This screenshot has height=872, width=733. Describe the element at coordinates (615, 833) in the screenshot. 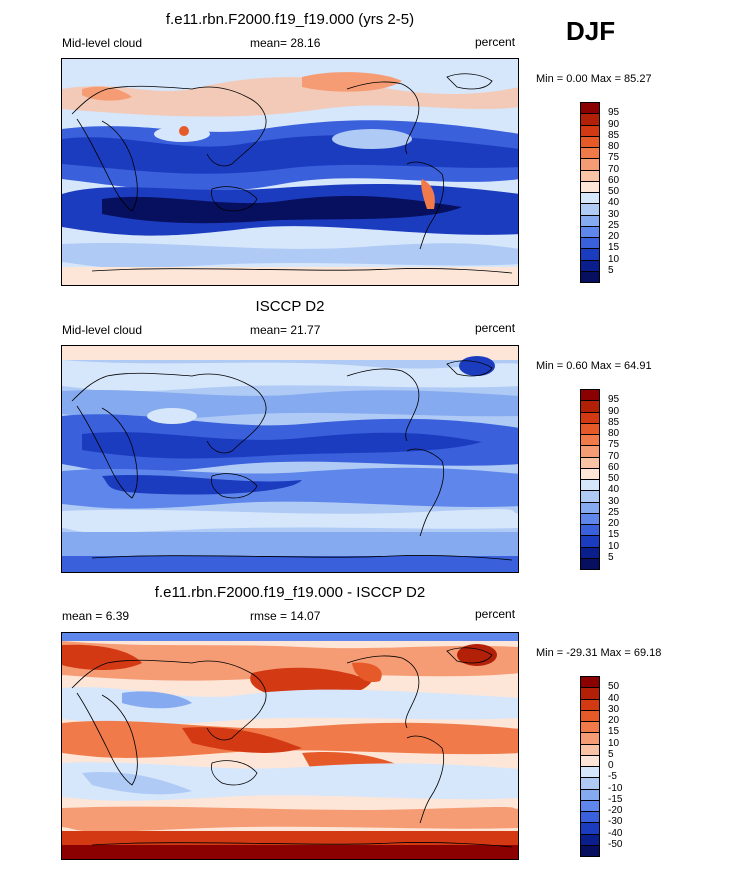

I see `colorbar-tick-label: -40` at that location.